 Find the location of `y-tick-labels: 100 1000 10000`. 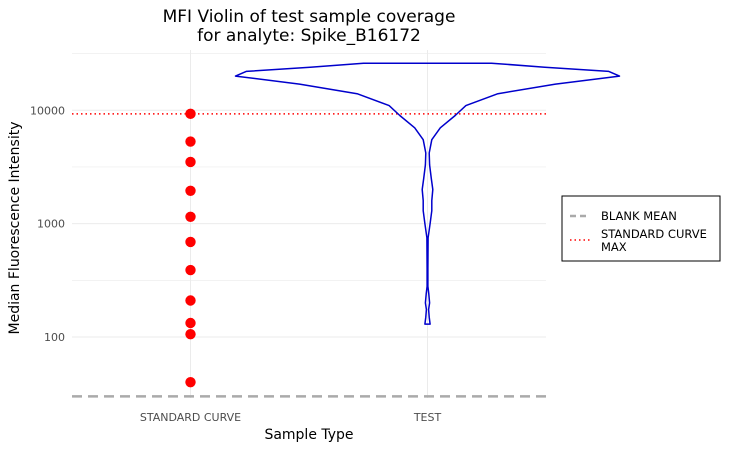

y-tick-labels: 100 1000 10000 is located at coordinates (47, 224).